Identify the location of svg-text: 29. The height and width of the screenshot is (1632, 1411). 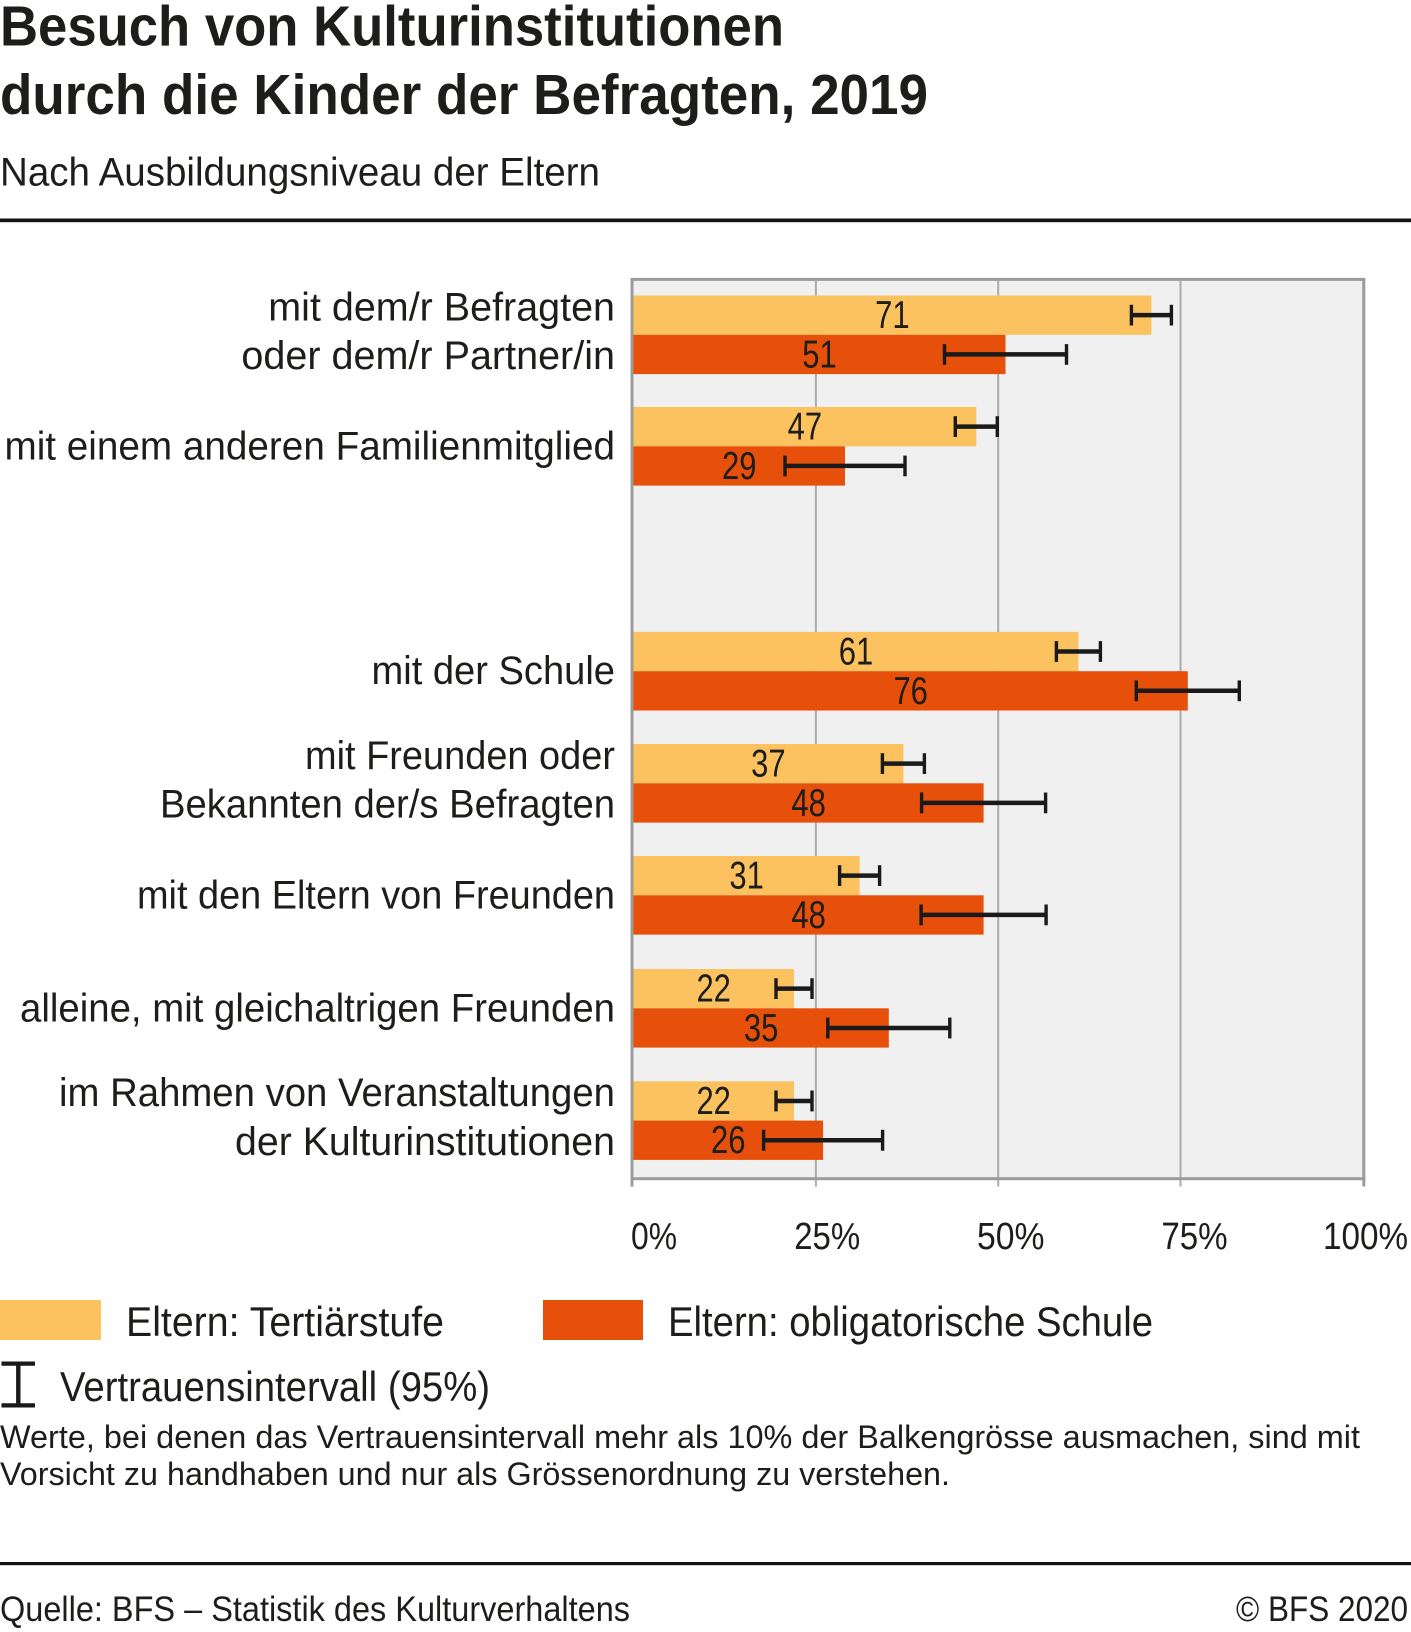
(739, 466).